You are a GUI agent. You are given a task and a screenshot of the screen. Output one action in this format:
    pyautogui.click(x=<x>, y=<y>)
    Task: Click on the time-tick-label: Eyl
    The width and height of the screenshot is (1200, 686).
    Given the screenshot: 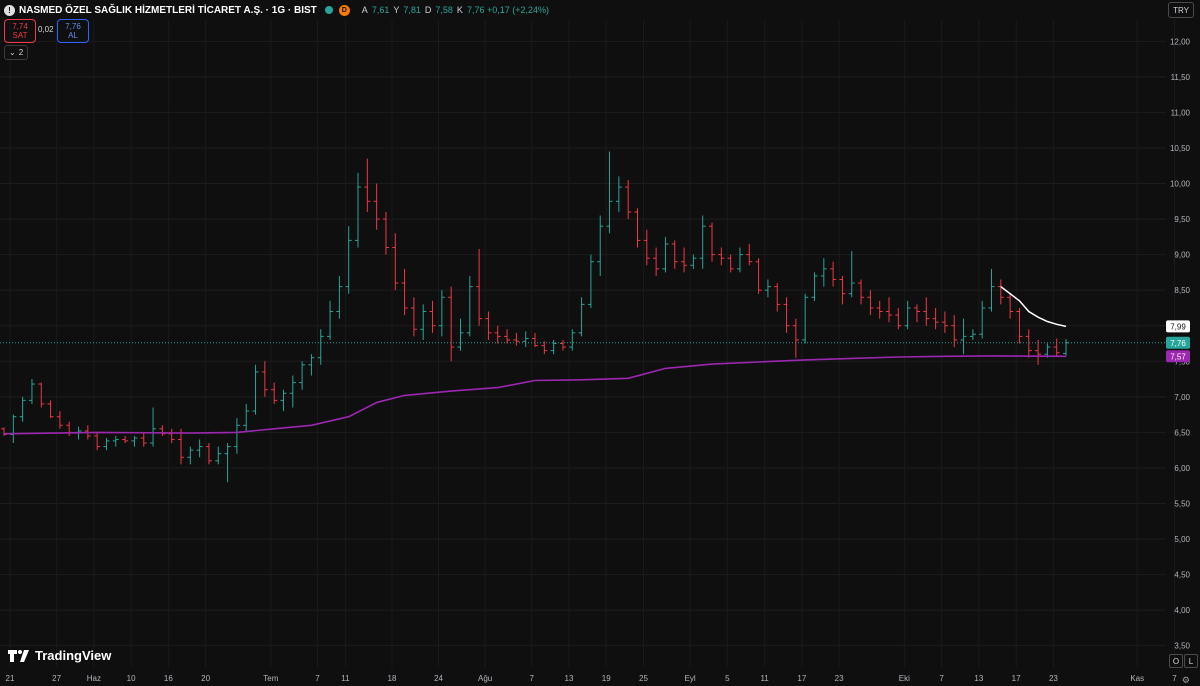 What is the action you would take?
    pyautogui.click(x=690, y=678)
    